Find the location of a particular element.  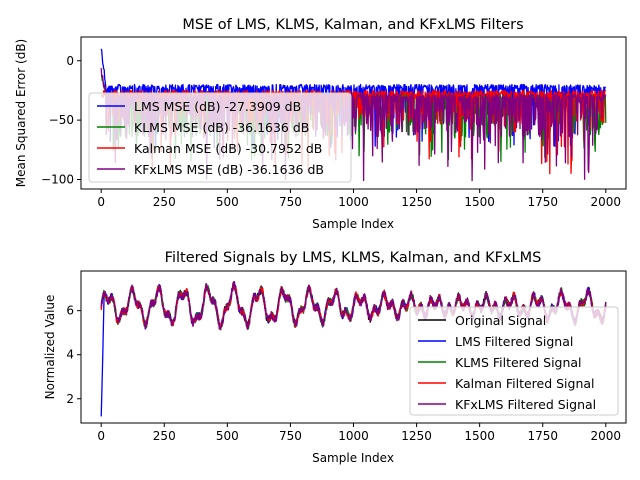

signal-x-tick-label: 250 is located at coordinates (164, 436).